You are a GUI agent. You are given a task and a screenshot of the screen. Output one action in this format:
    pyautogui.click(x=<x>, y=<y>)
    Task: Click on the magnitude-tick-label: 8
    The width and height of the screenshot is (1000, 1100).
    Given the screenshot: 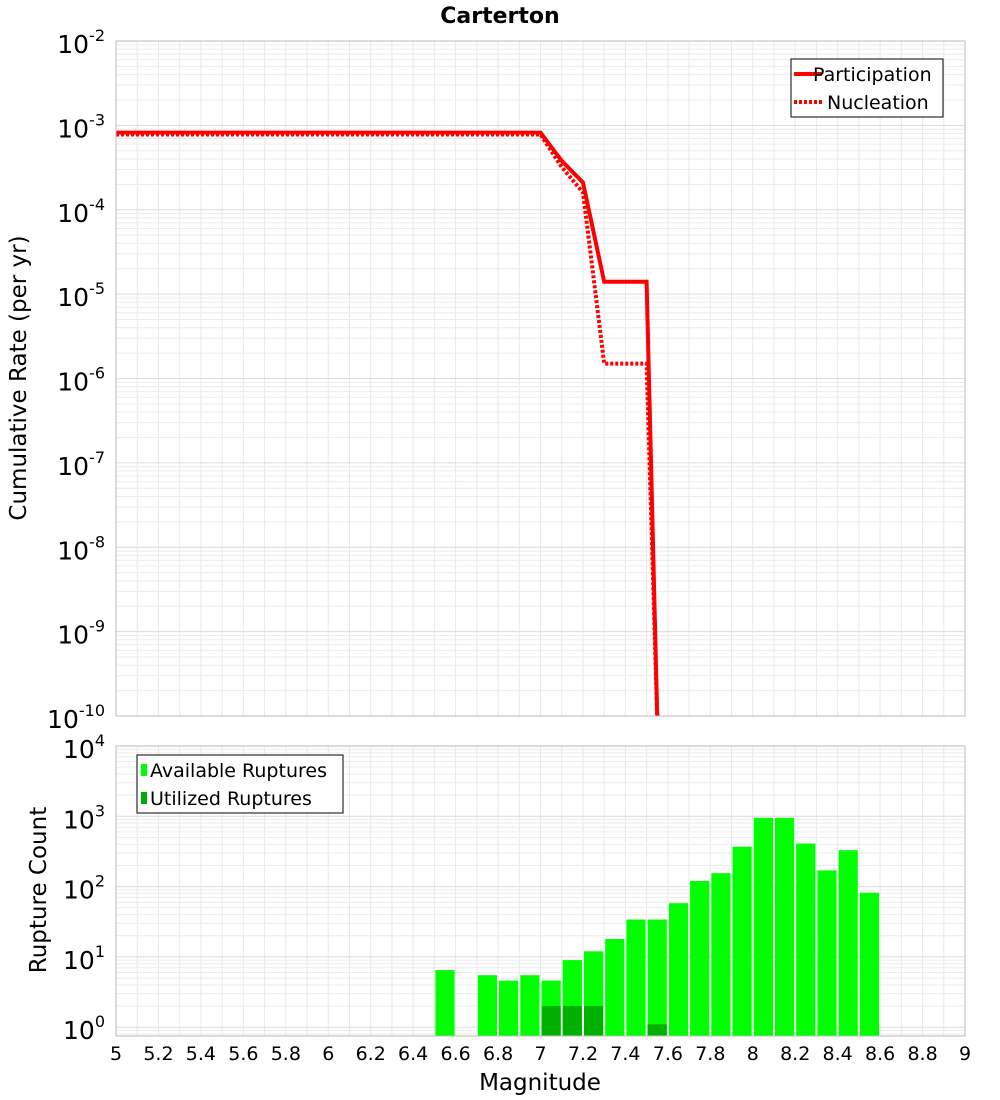 What is the action you would take?
    pyautogui.click(x=753, y=1054)
    